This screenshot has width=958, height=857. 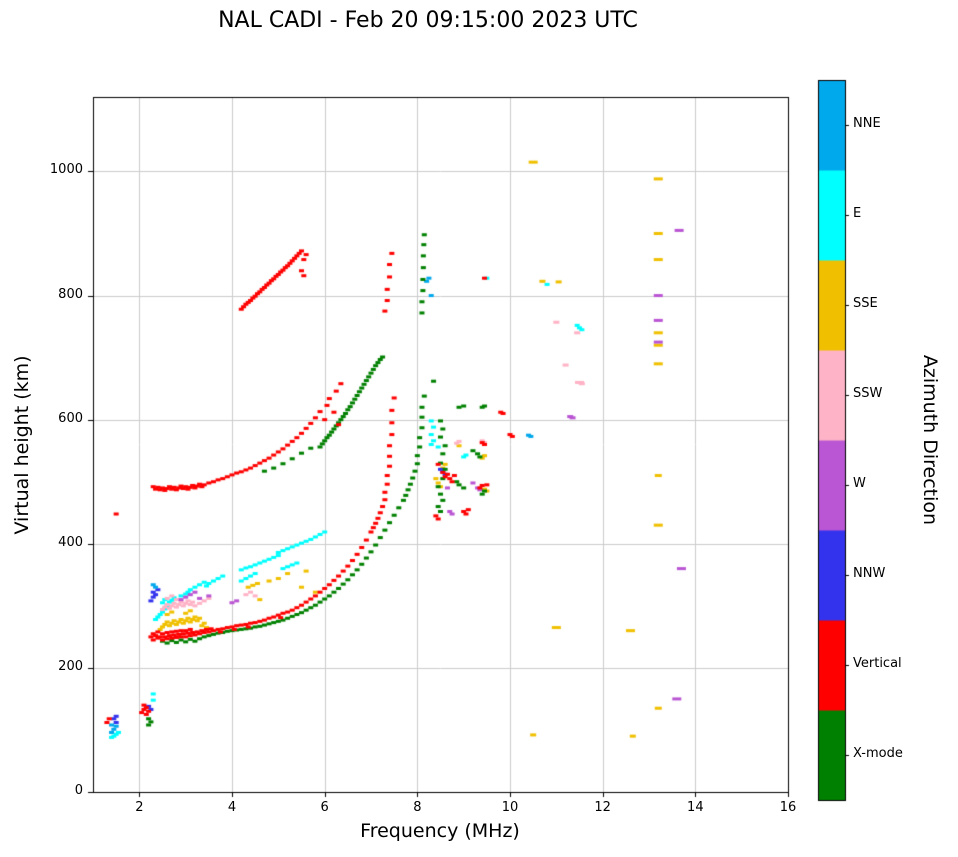 What do you see at coordinates (232, 807) in the screenshot?
I see `x-tick-label: 4` at bounding box center [232, 807].